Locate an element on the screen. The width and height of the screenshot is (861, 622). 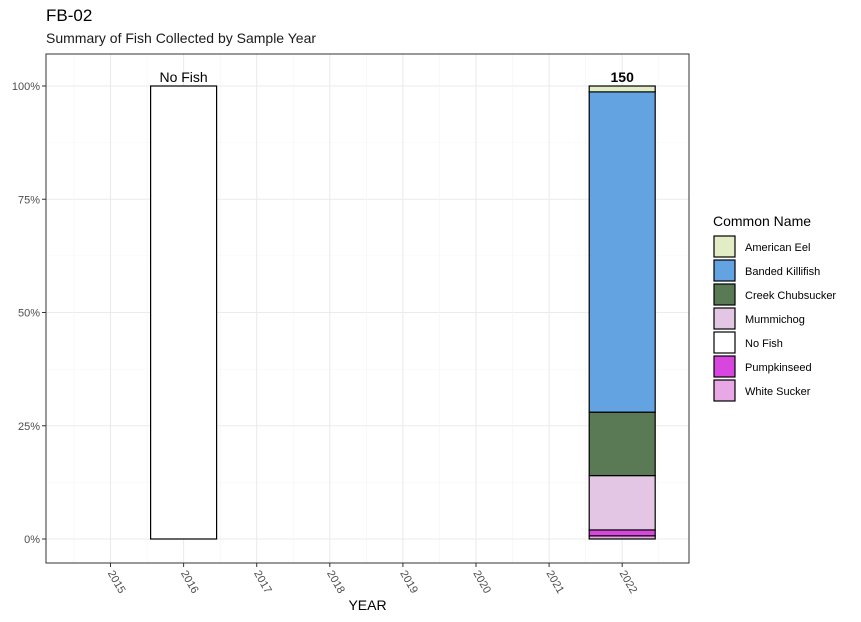
y-tick-label: 25% is located at coordinates (29, 427).